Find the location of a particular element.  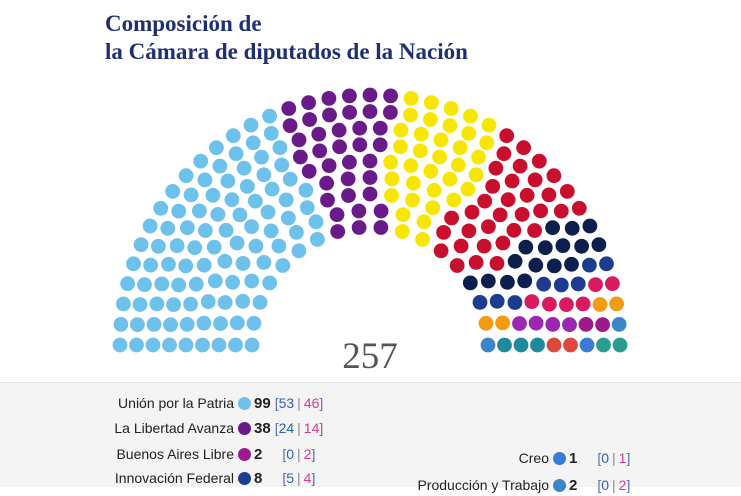

legend-split-a: 5 is located at coordinates (290, 478).